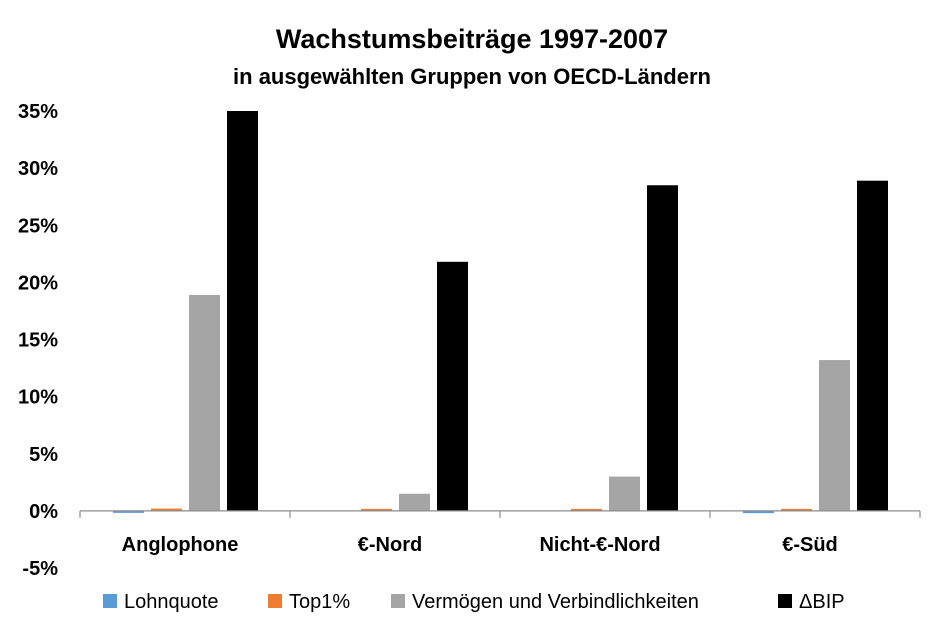 The width and height of the screenshot is (945, 635). I want to click on category-label: €-Süd, so click(810, 545).